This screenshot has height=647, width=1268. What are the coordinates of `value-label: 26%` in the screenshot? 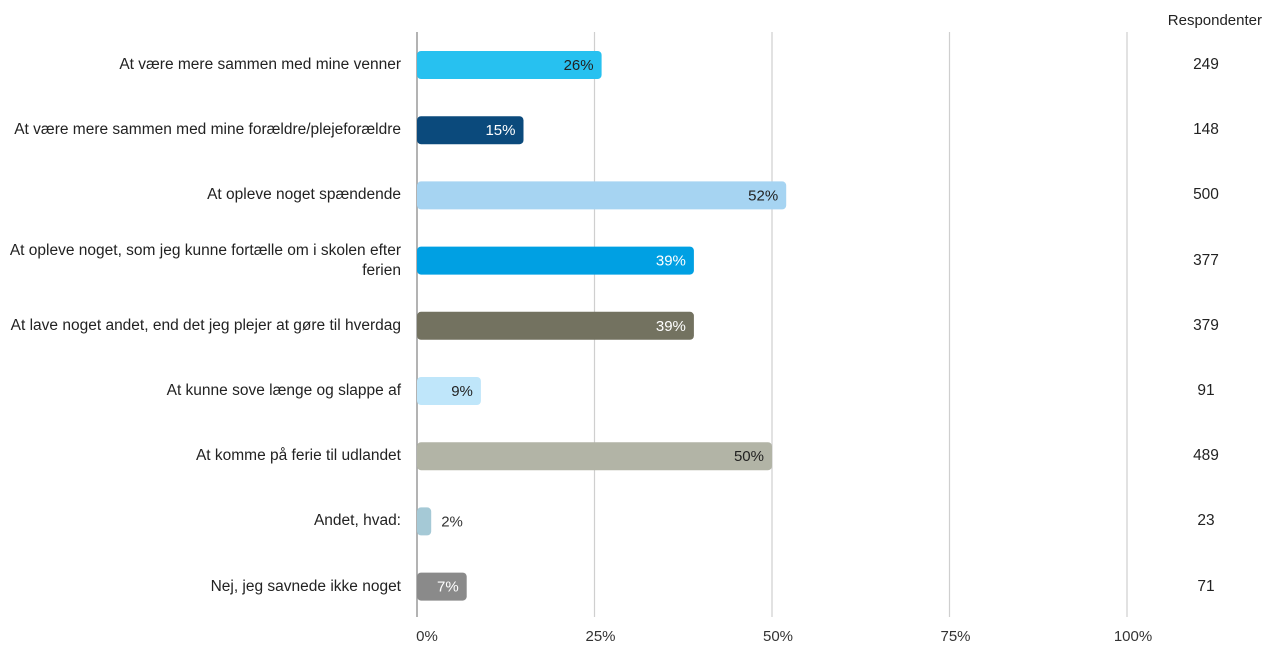 It's located at (579, 65).